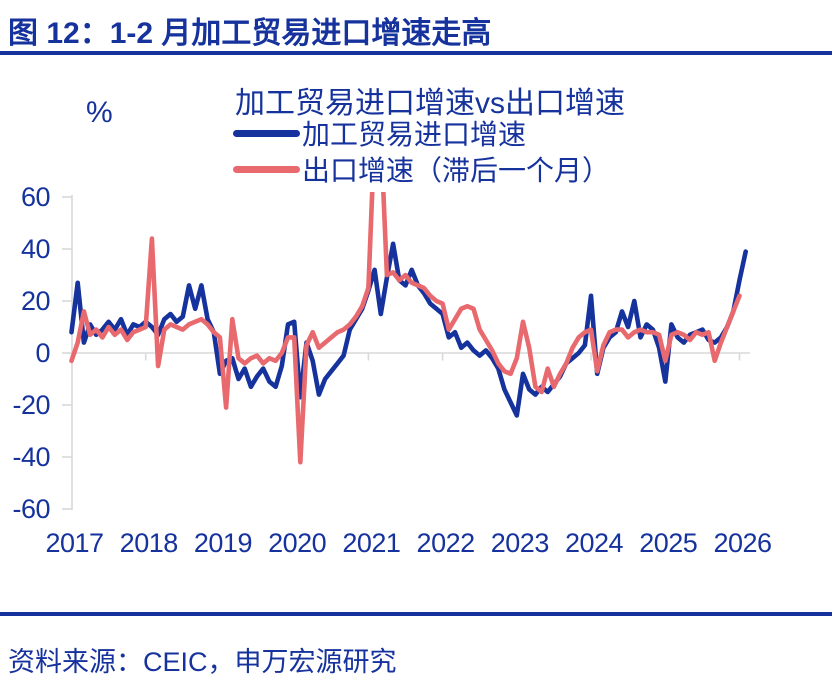 This screenshot has height=684, width=832. What do you see at coordinates (520, 543) in the screenshot?
I see `x-tick-label: 2023` at bounding box center [520, 543].